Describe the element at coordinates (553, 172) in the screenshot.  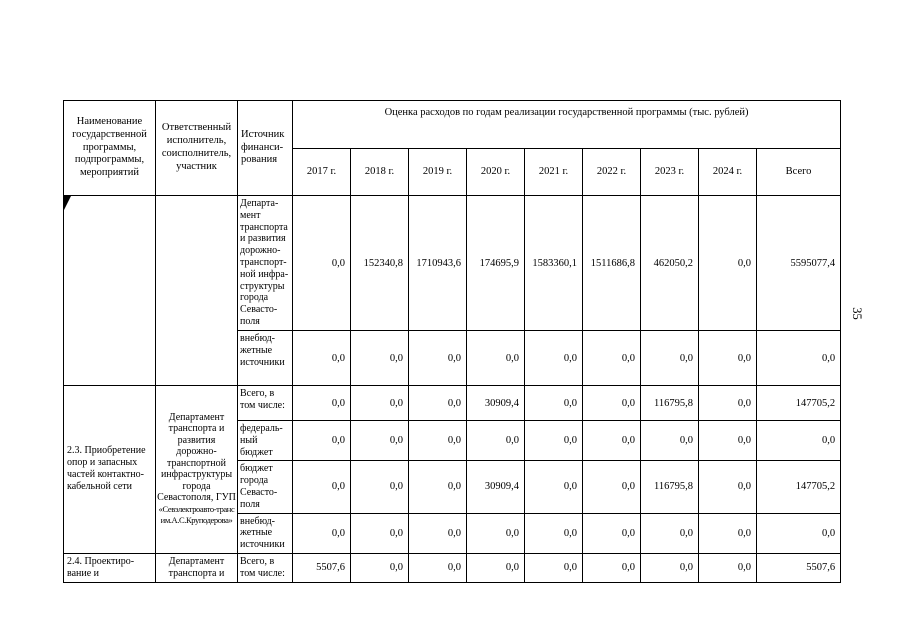
I see `header-year-2021: 2021 г.` at that location.